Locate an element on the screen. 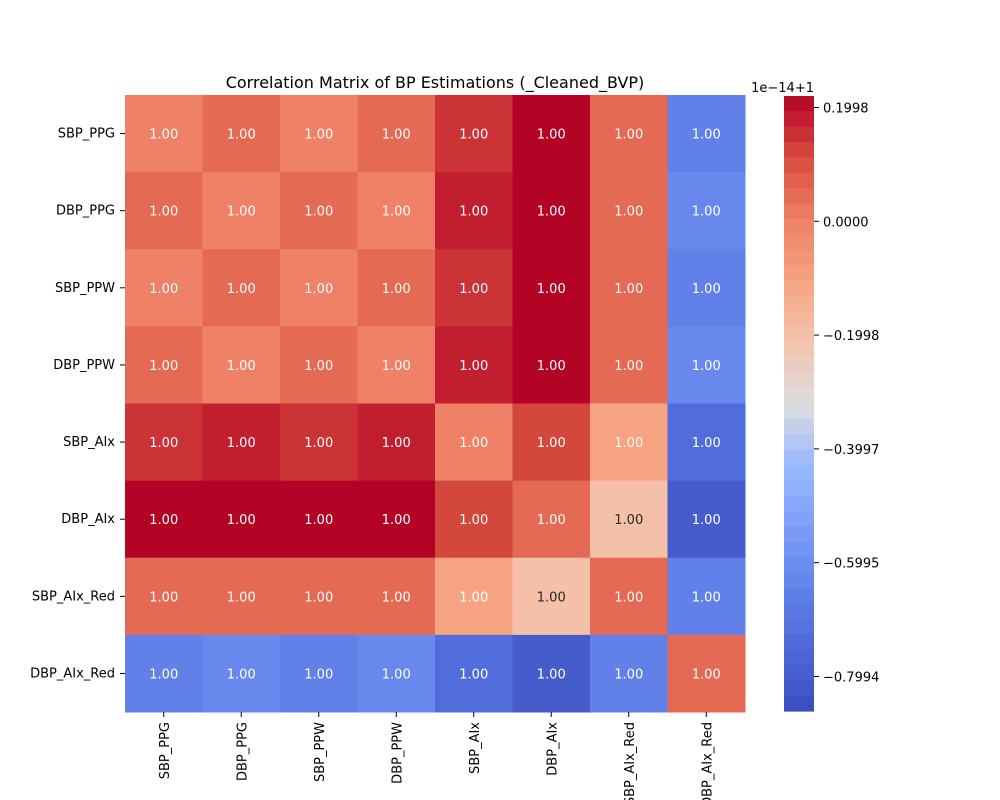  column-label: SBP_PPW is located at coordinates (320, 752).